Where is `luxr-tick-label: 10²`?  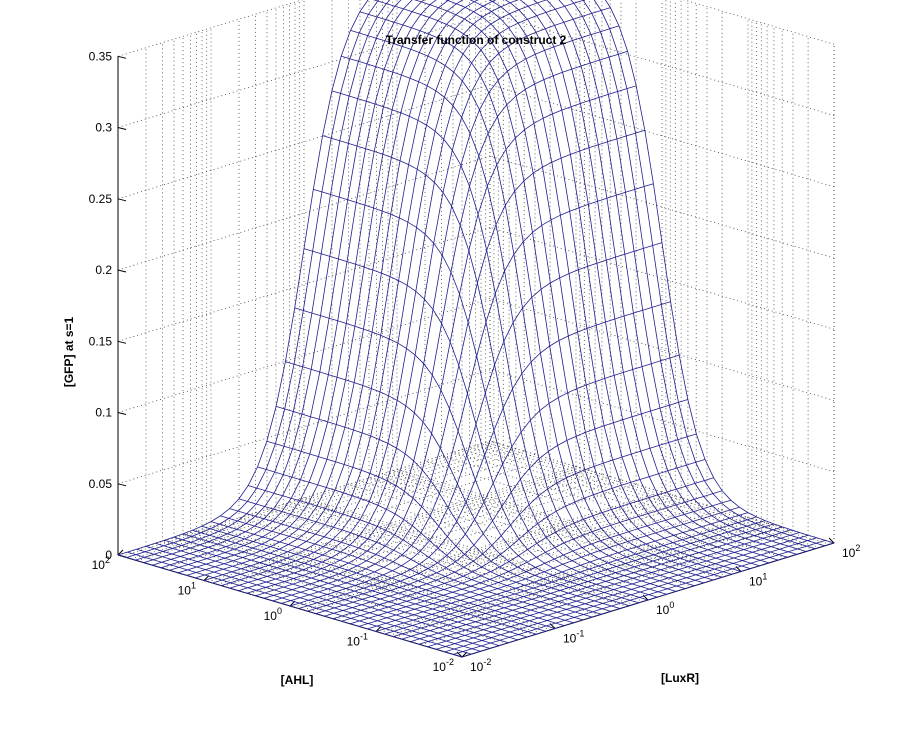 luxr-tick-label: 10² is located at coordinates (851, 551).